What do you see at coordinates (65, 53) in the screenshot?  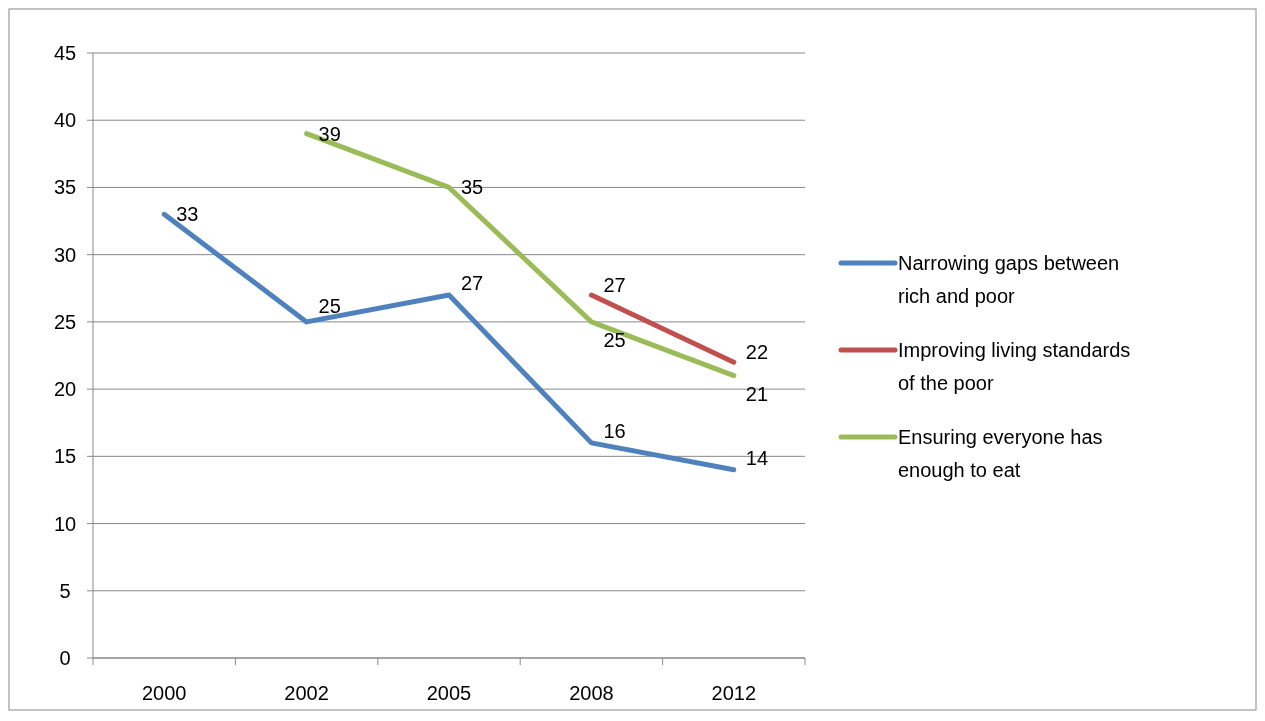 I see `y-tick-label: 45` at bounding box center [65, 53].